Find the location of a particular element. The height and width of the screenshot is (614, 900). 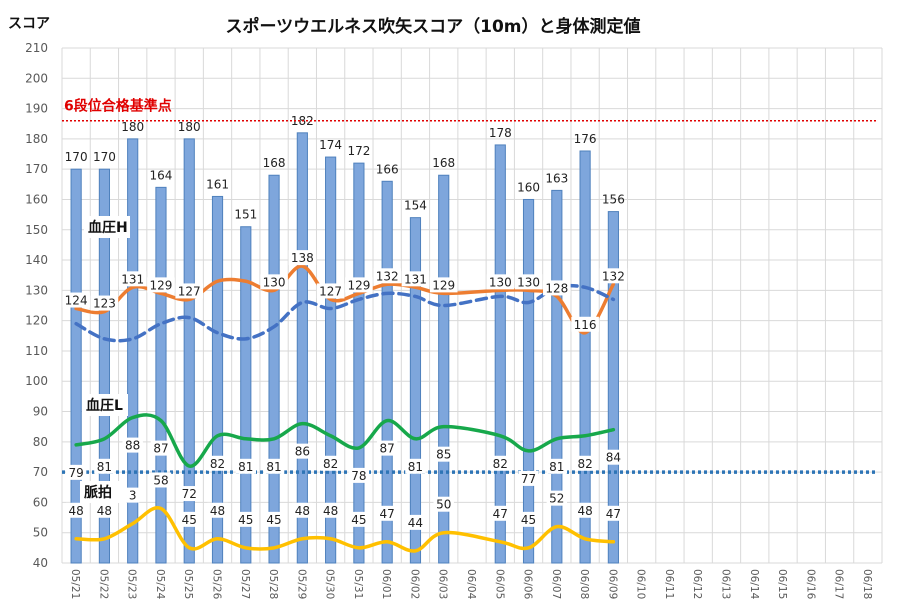

x-tick-label: 06/12 is located at coordinates (697, 584).